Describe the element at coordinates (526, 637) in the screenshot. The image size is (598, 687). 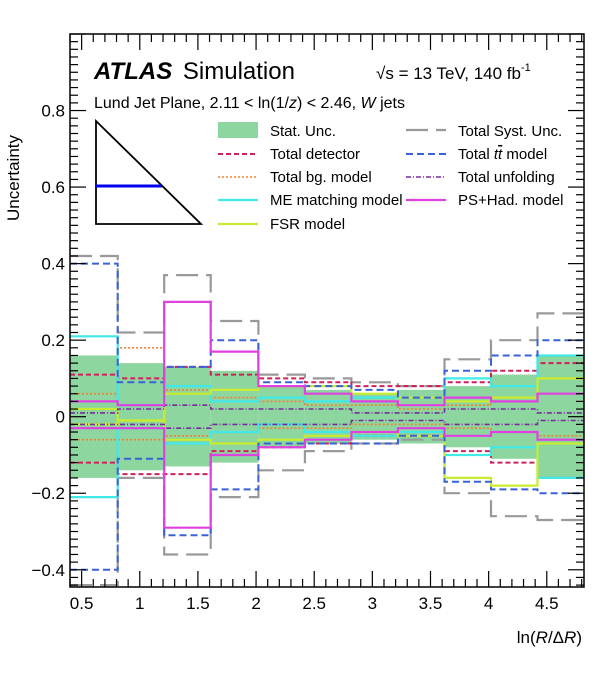
I see `x-axis-title-pre: ln(` at that location.